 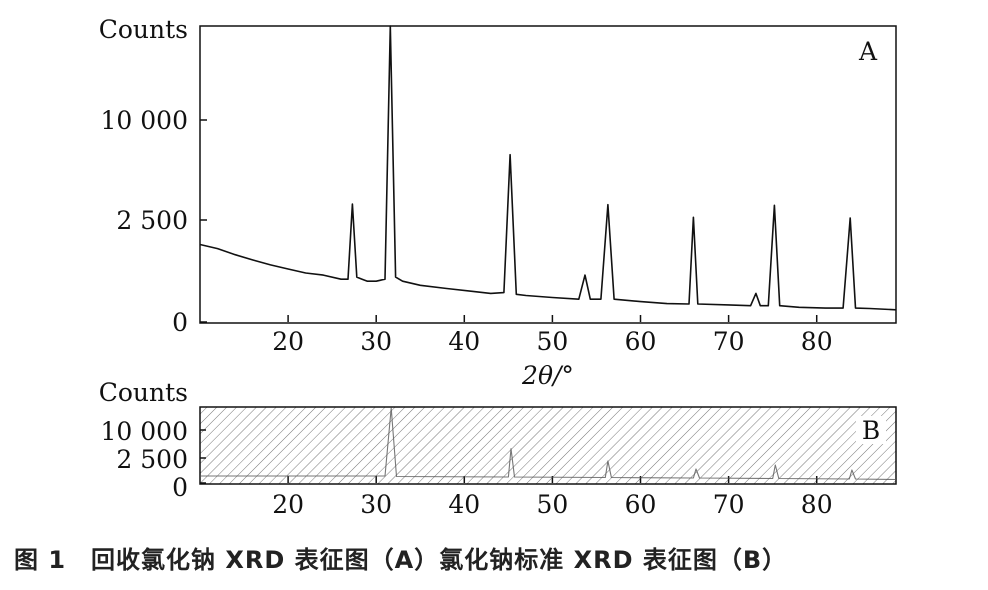 I want to click on panel-a-y-tick-label: 0, so click(x=180, y=322).